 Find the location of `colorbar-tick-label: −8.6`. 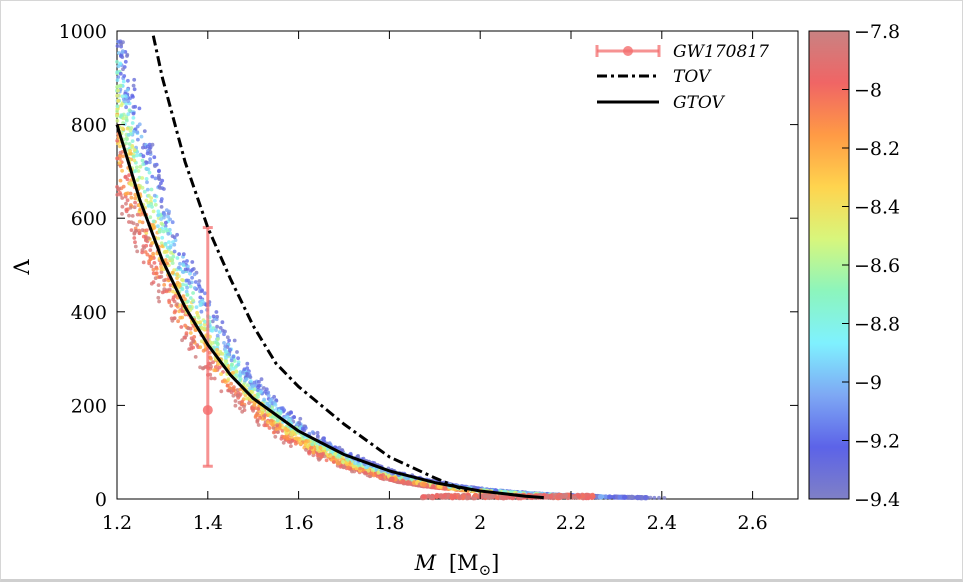

colorbar-tick-label: −8.6 is located at coordinates (877, 266).